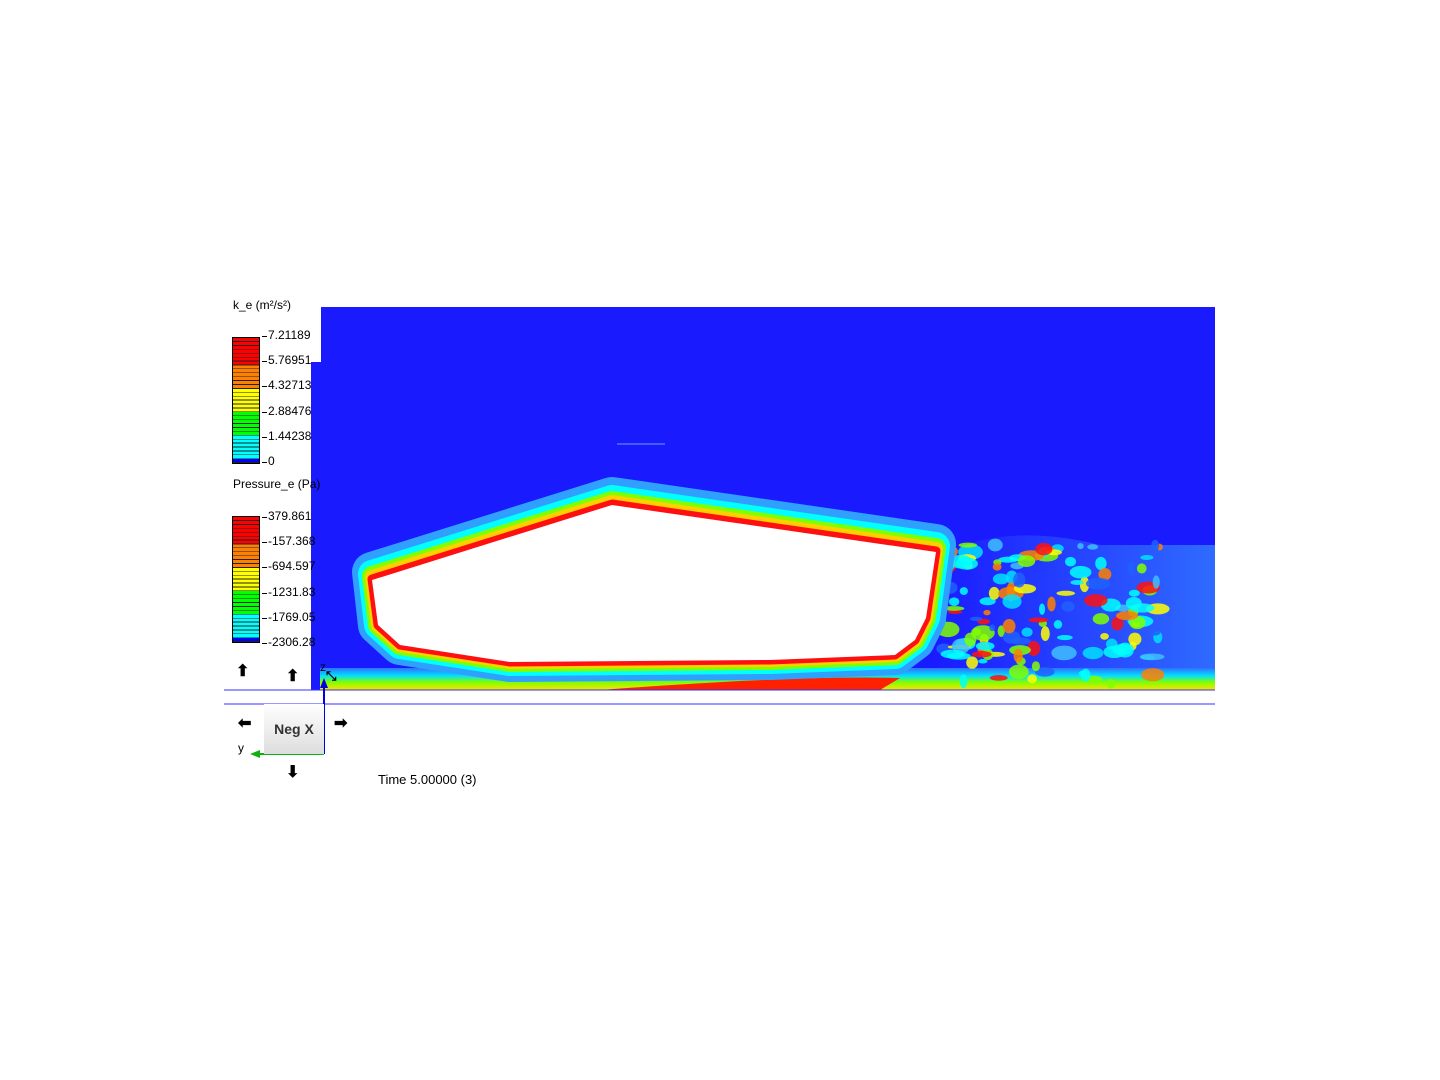  What do you see at coordinates (341, 723) in the screenshot?
I see `view-right-arrow-icon: ➡` at bounding box center [341, 723].